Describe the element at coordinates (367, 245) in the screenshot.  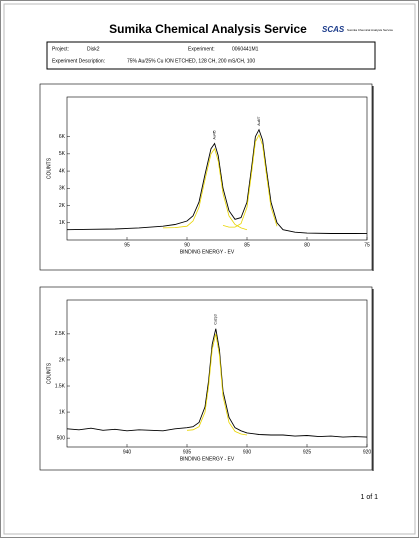
I see `x-tick-label: 75` at that location.